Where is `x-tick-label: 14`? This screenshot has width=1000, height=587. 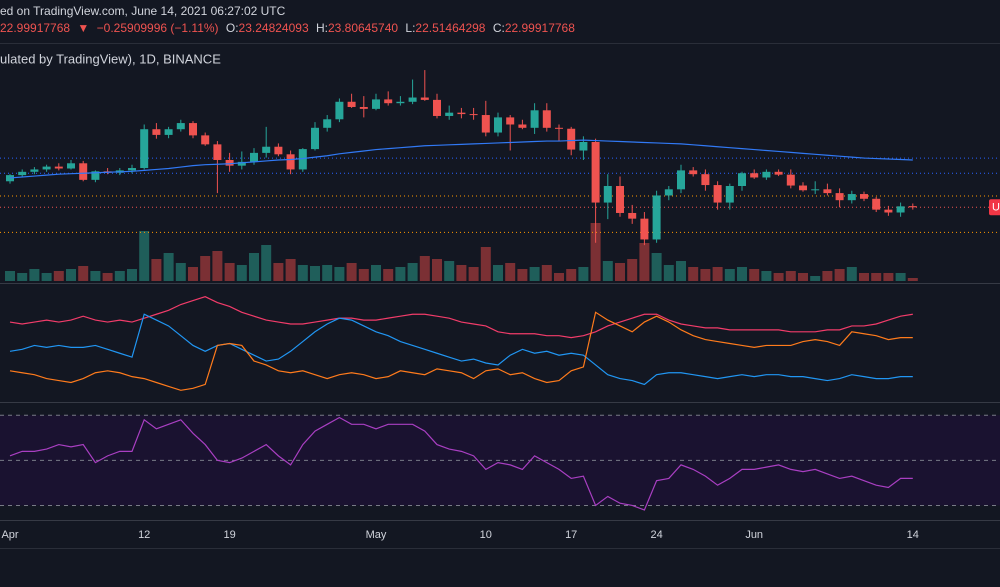 x-tick-label: 14 is located at coordinates (913, 535).